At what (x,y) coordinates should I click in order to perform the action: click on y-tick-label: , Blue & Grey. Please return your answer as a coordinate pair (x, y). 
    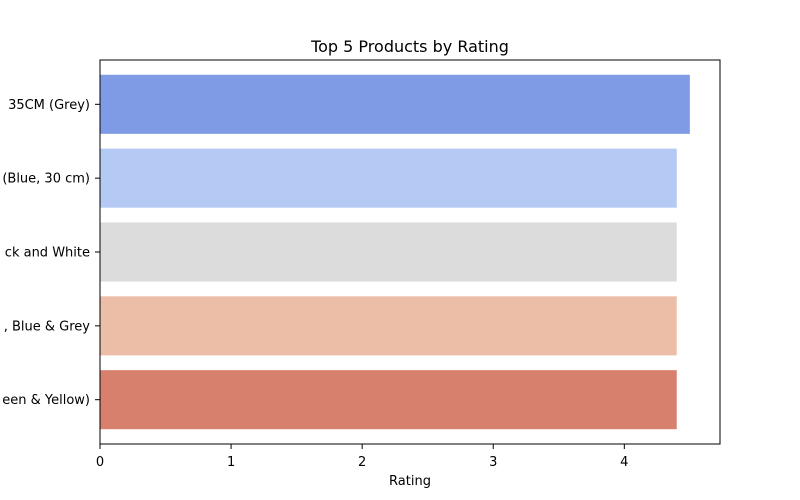
    Looking at the image, I should click on (47, 326).